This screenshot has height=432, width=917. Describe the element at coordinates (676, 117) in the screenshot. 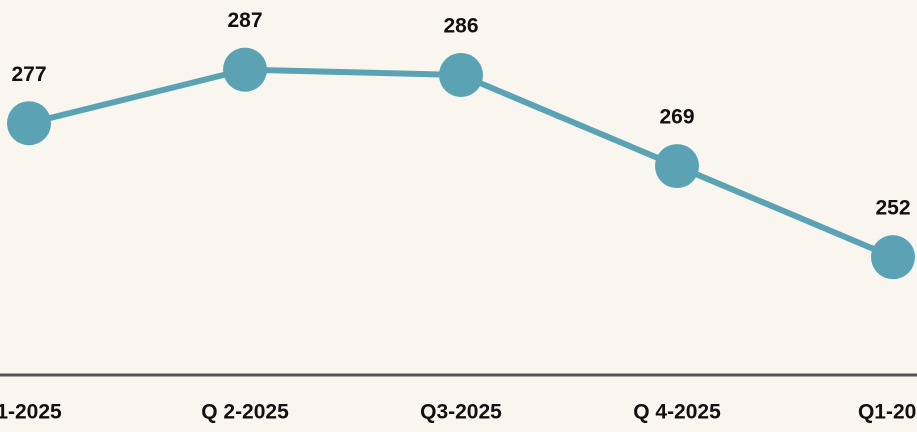

I see `data-label: 269` at that location.